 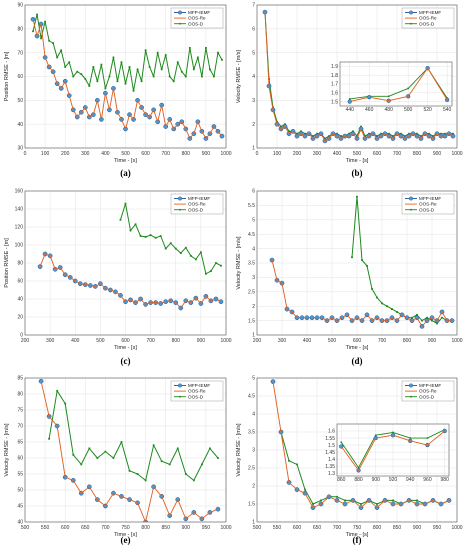 What do you see at coordinates (253, 415) in the screenshot?
I see `y-tick-label: 4` at bounding box center [253, 415].